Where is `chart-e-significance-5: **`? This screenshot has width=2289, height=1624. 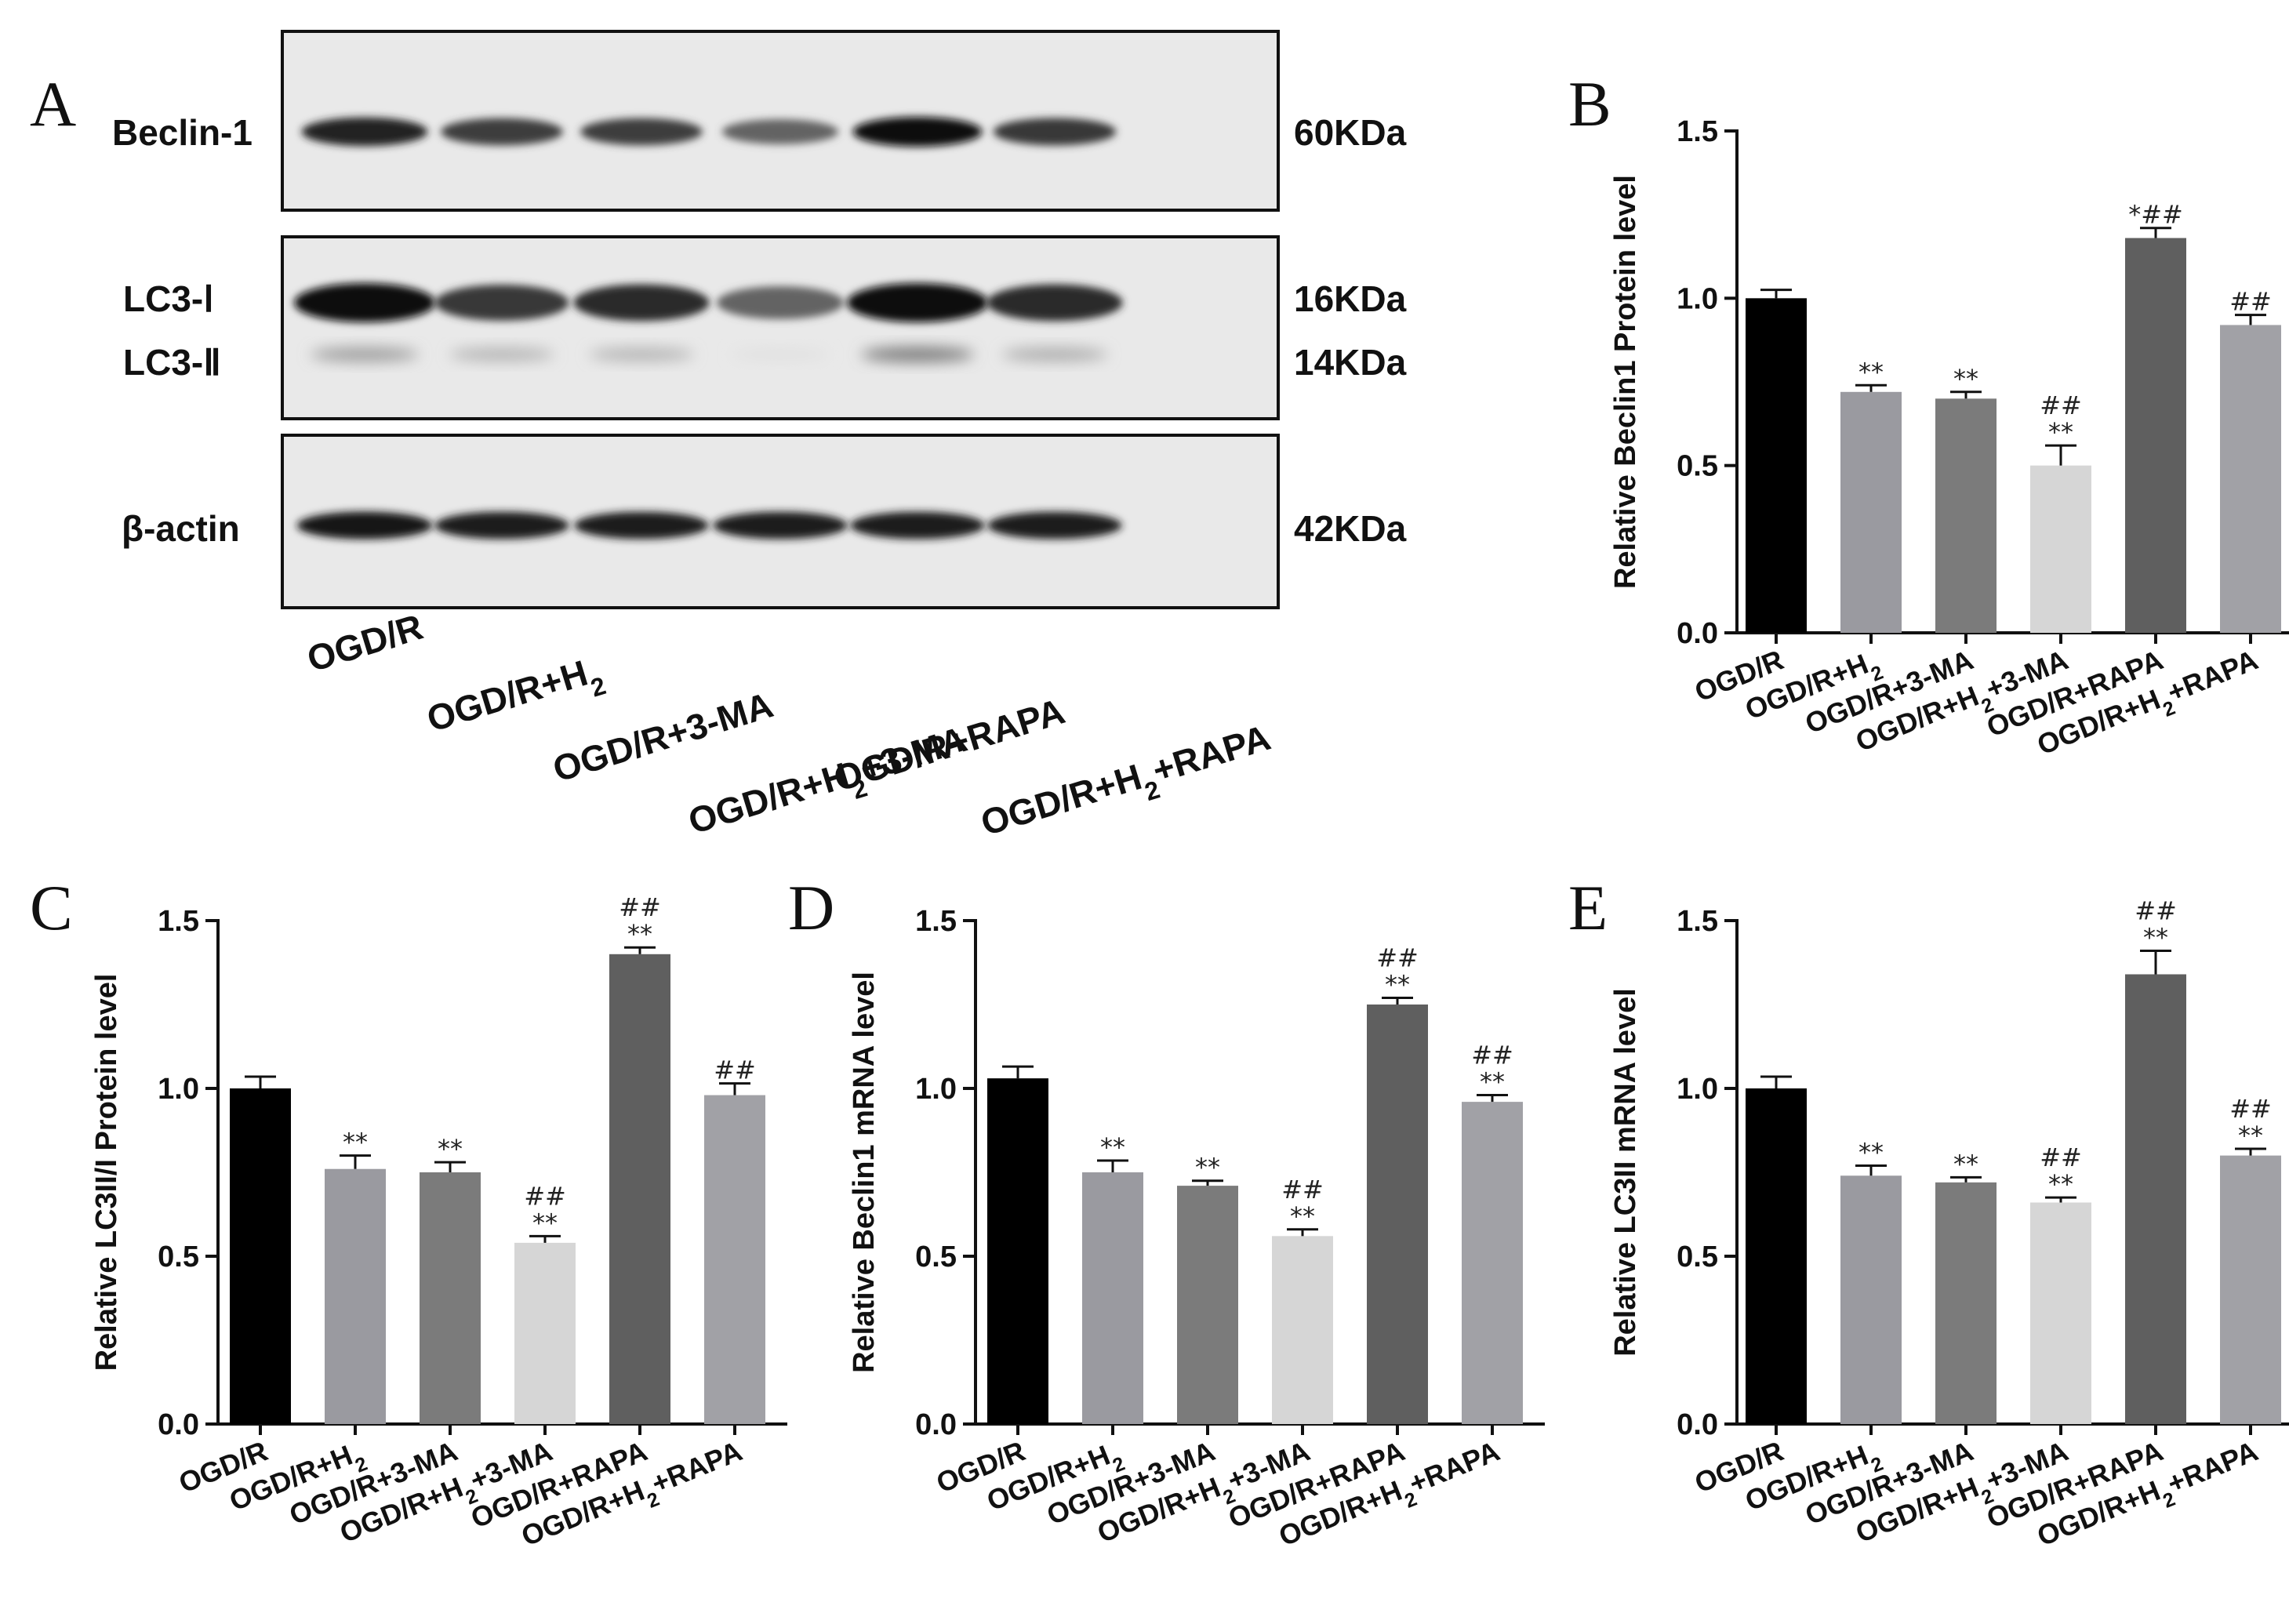
chart-e-significance-5: ** is located at coordinates (2155, 938).